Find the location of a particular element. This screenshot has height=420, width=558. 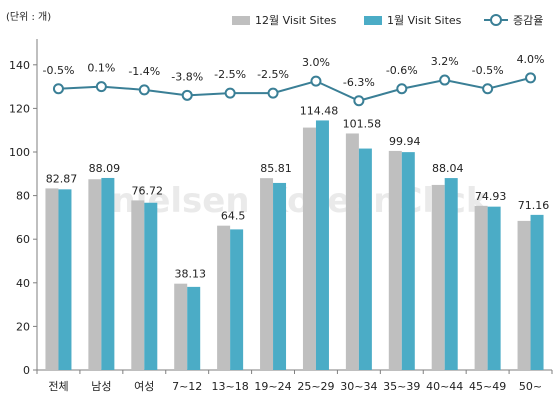

change-rate-label: 4.0% is located at coordinates (531, 59).